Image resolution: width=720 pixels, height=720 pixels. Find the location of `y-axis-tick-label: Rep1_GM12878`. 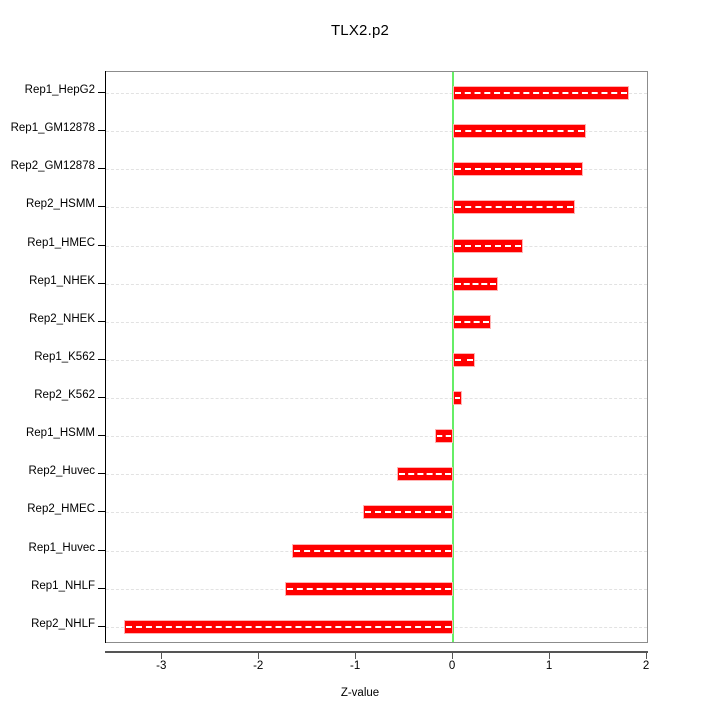

y-axis-tick-label: Rep1_GM12878 is located at coordinates (52, 128).